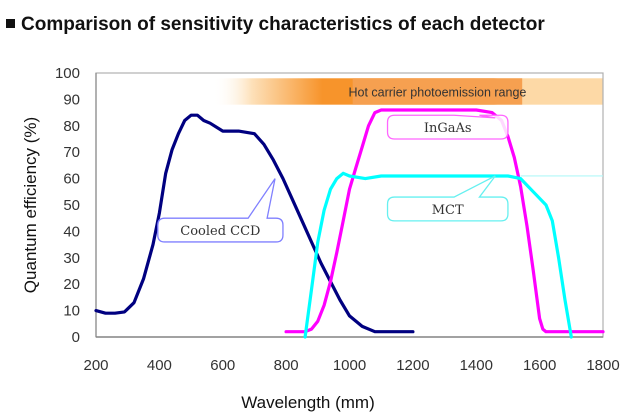 This screenshot has width=642, height=415. Describe the element at coordinates (10, 23) in the screenshot. I see `square-bullet-icon` at that location.